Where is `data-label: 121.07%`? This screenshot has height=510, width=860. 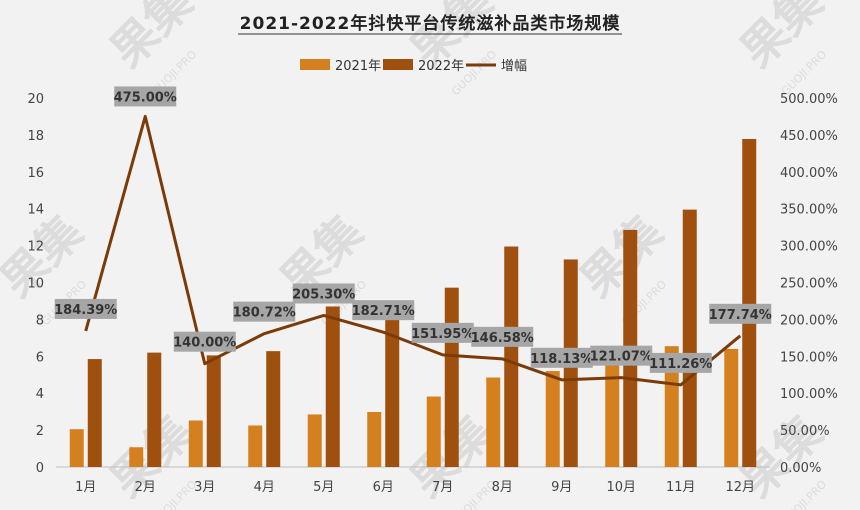 data-label: 121.07% is located at coordinates (621, 355).